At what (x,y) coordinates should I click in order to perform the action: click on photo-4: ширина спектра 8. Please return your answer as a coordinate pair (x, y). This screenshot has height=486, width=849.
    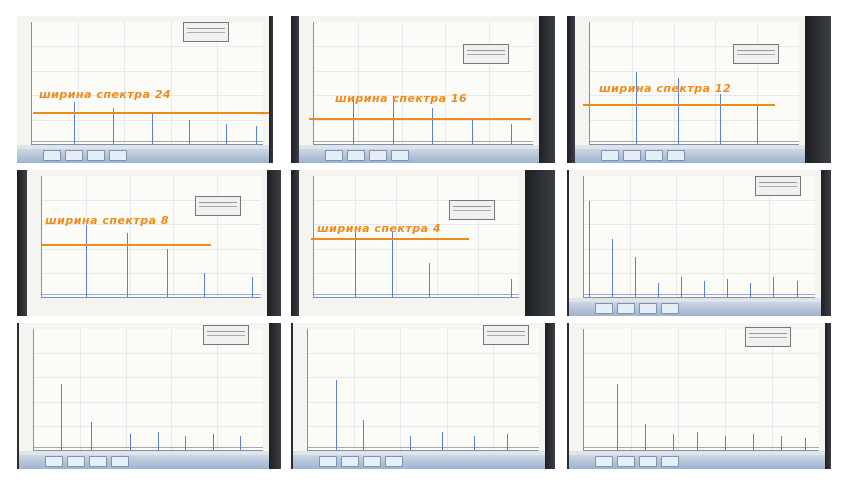
    Looking at the image, I should click on (149, 243).